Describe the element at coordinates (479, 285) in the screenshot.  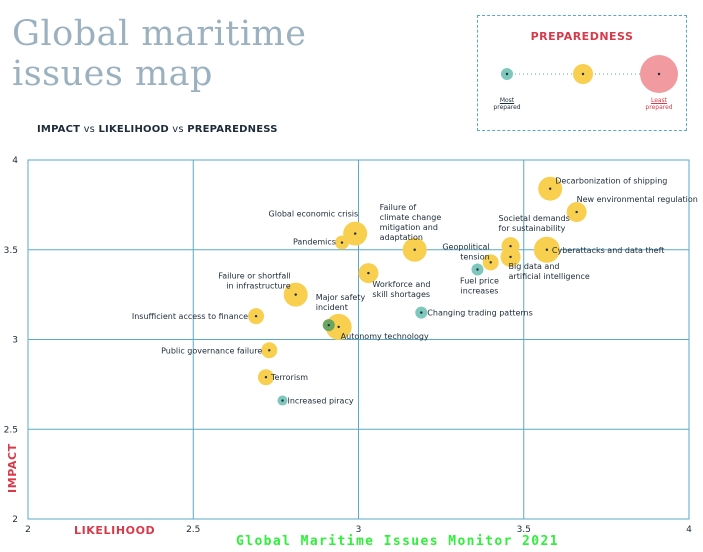
I see `data-label: Fuel price increases` at that location.